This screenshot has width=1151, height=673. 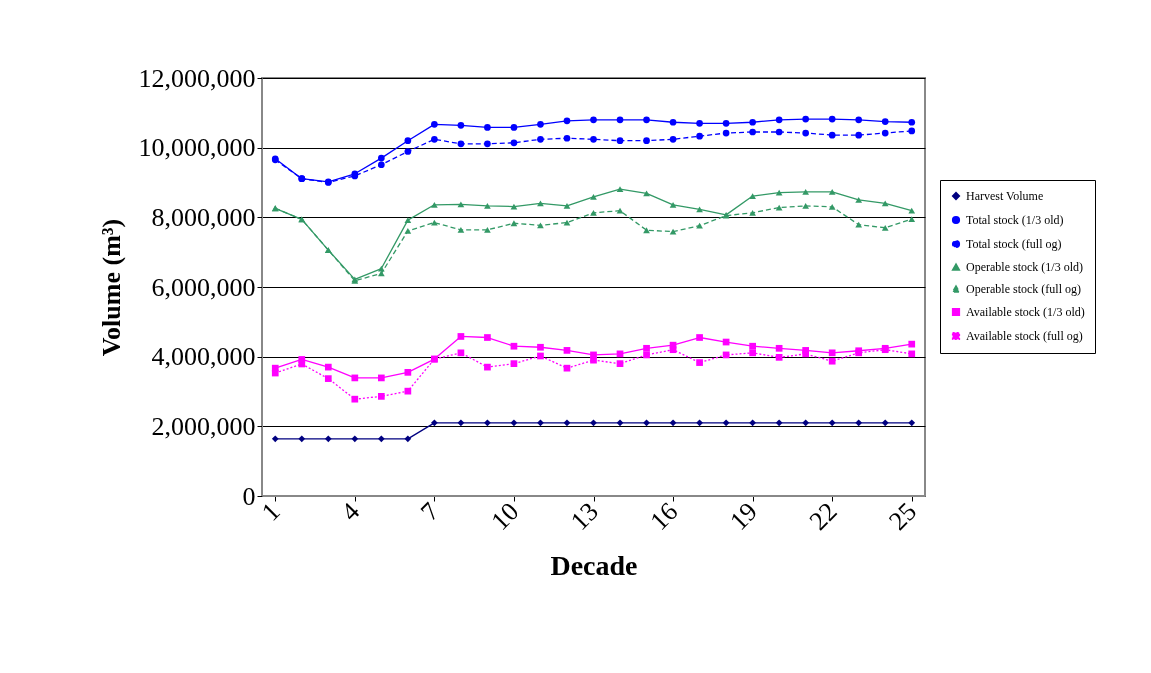 I want to click on x-tick-label: 25, so click(x=903, y=516).